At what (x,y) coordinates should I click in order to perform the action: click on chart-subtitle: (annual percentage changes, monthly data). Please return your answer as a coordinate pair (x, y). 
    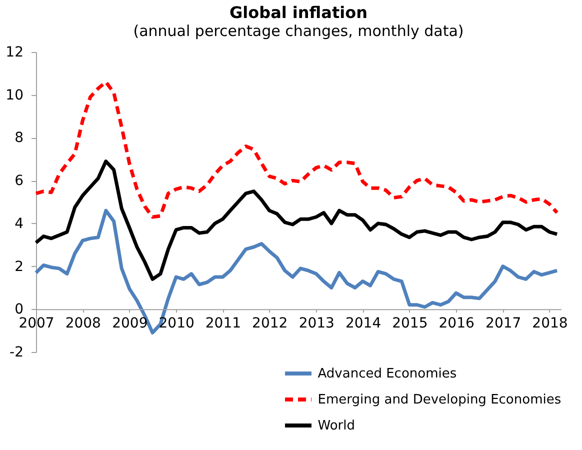
    Looking at the image, I should click on (298, 31).